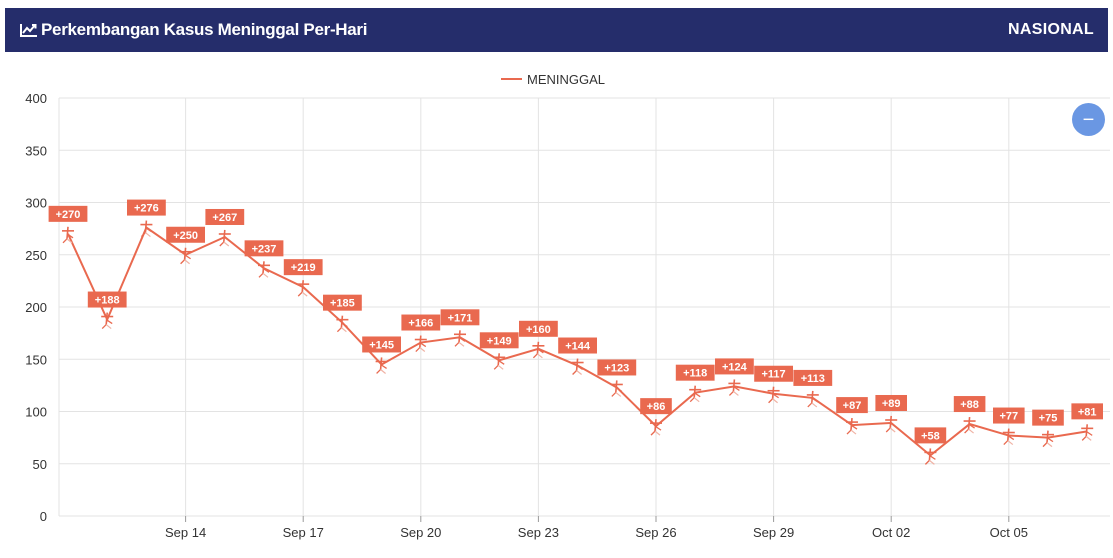 Image resolution: width=1113 pixels, height=558 pixels. I want to click on y-tick-label: 100, so click(36, 412).